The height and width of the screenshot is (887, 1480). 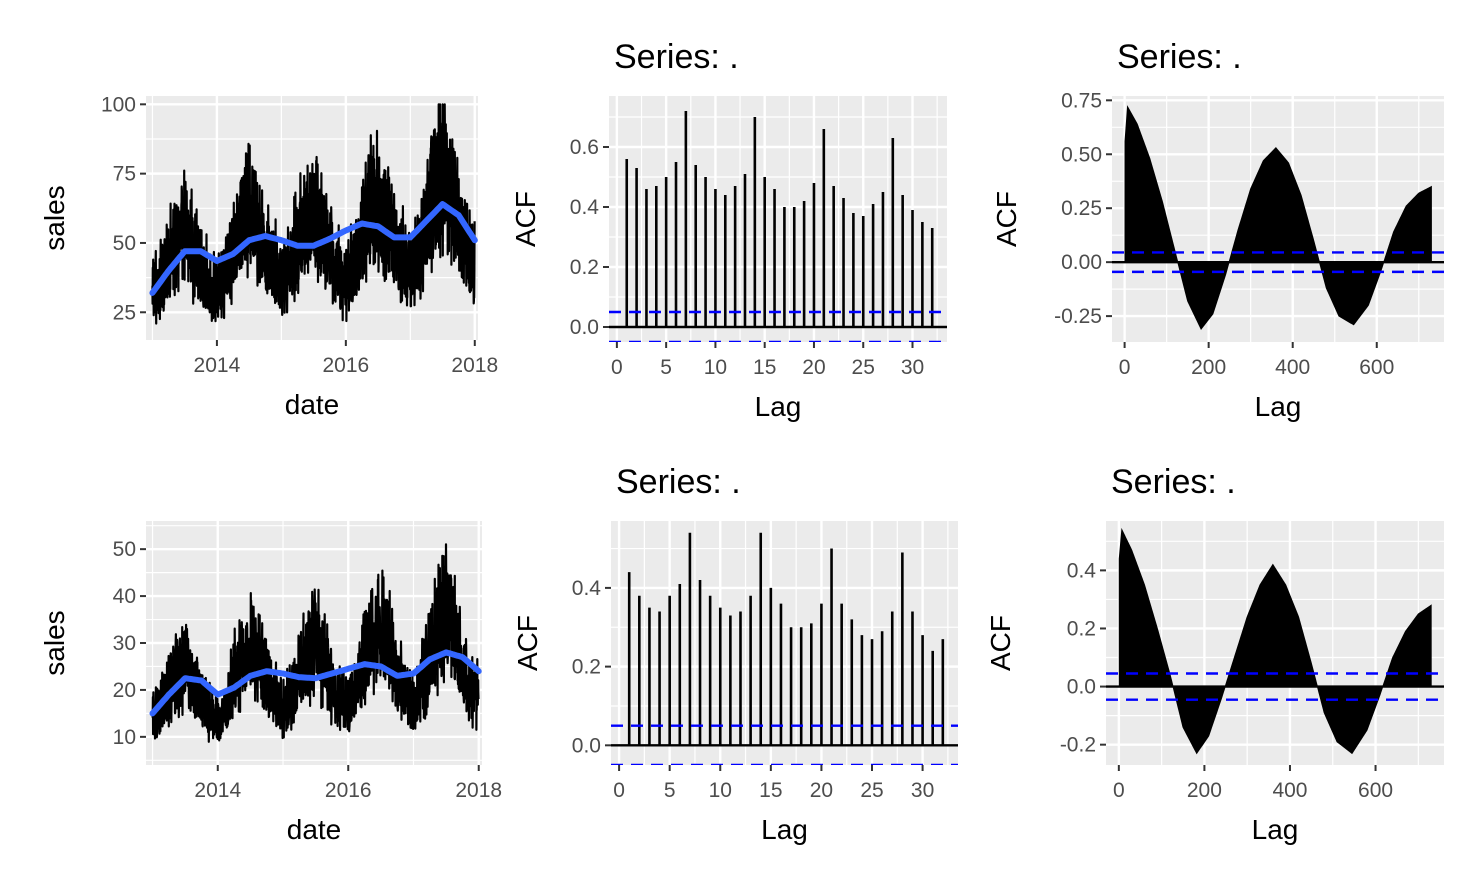 What do you see at coordinates (1081, 154) in the screenshot?
I see `y-tick-label: 0.50` at bounding box center [1081, 154].